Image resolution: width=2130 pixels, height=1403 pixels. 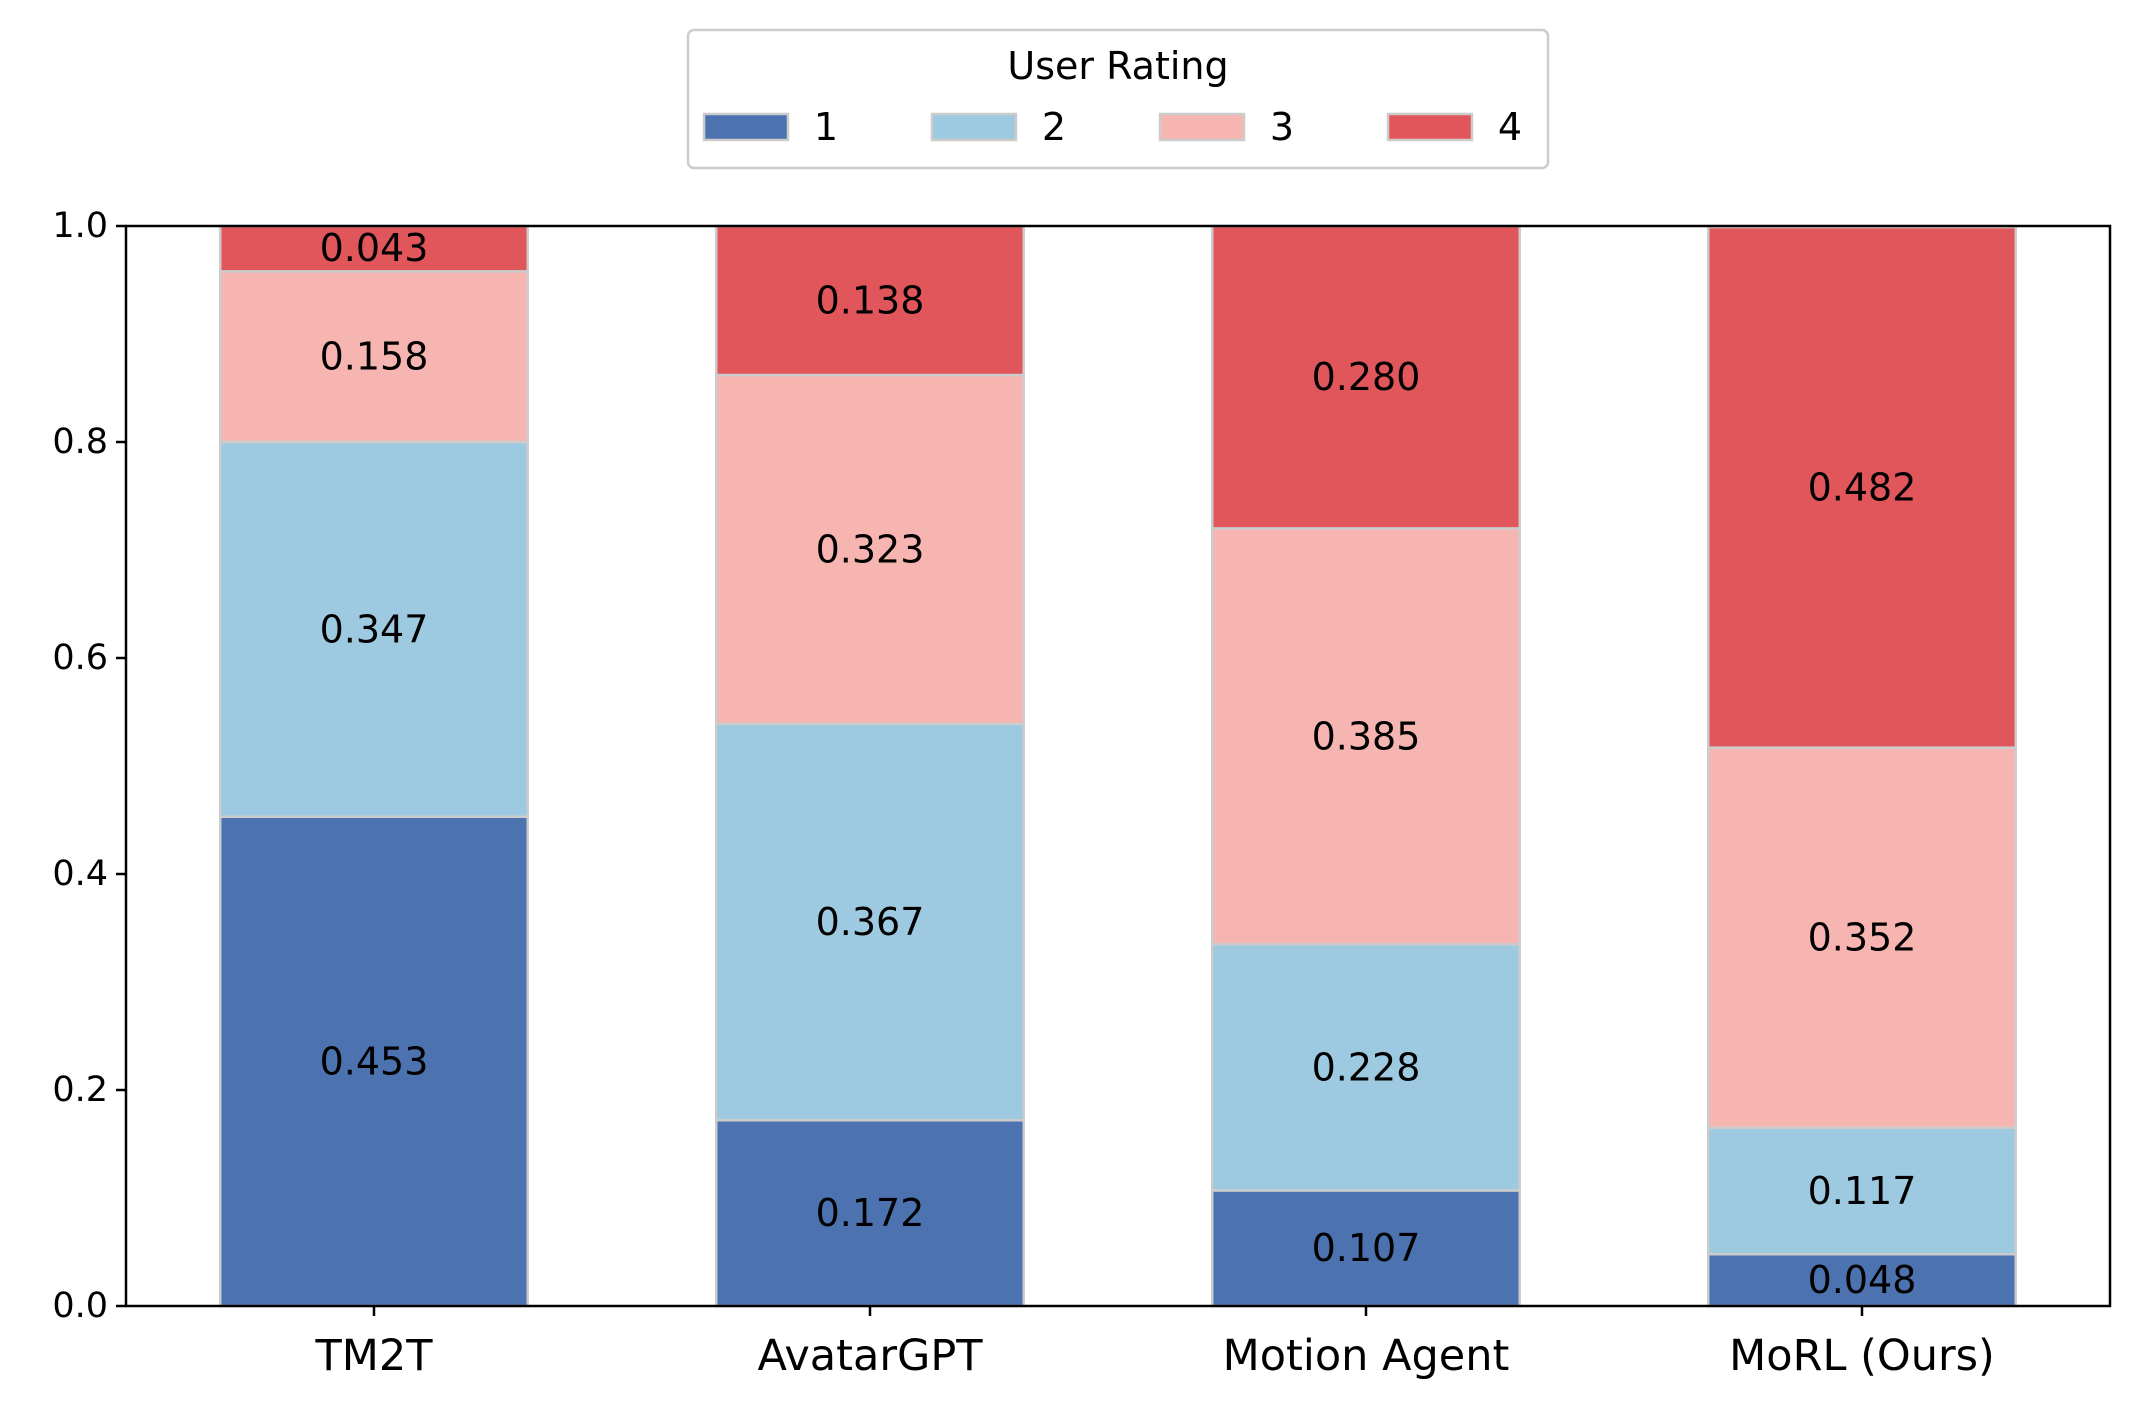 I want to click on bar-data-label: 0.453, so click(x=374, y=1061).